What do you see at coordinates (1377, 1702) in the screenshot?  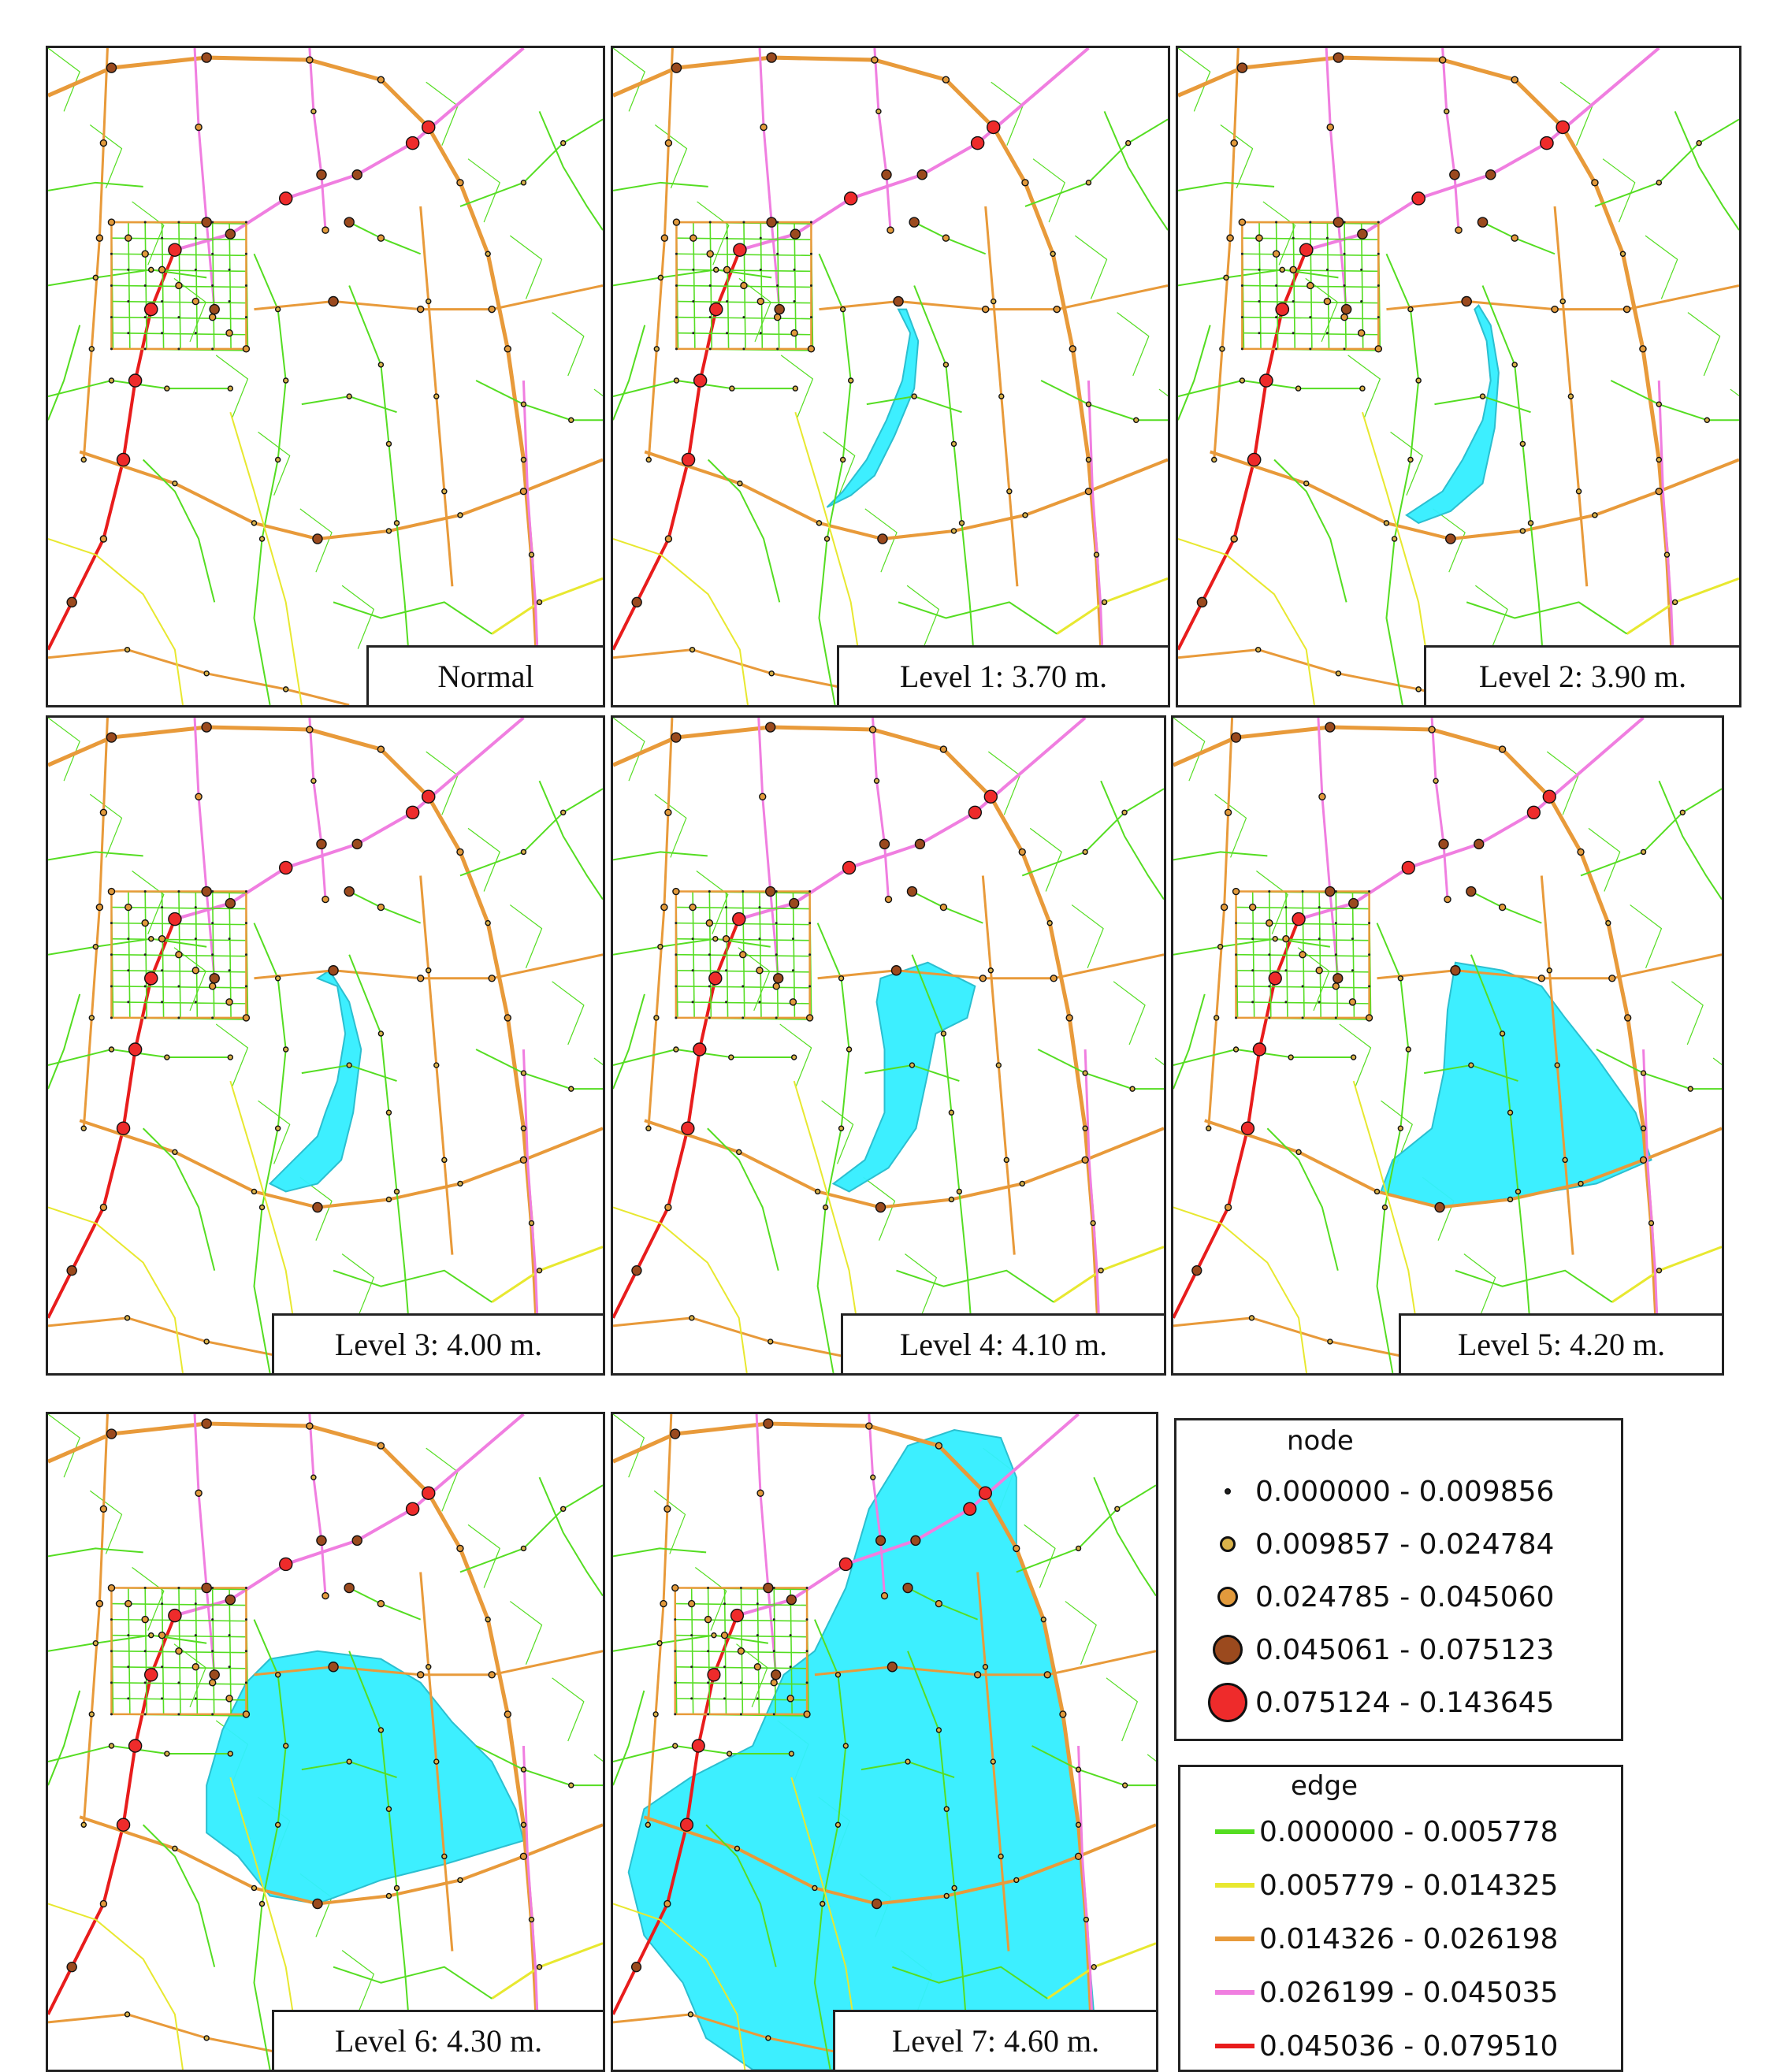 I see `node-legend-item: 0.075124 - 0.143645` at bounding box center [1377, 1702].